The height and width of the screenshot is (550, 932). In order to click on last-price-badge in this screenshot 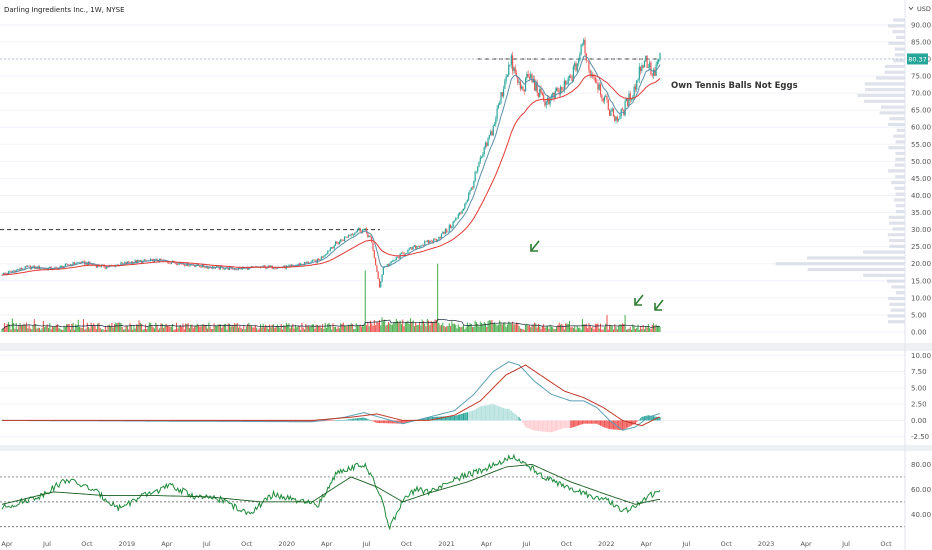, I will do `click(917, 59)`.